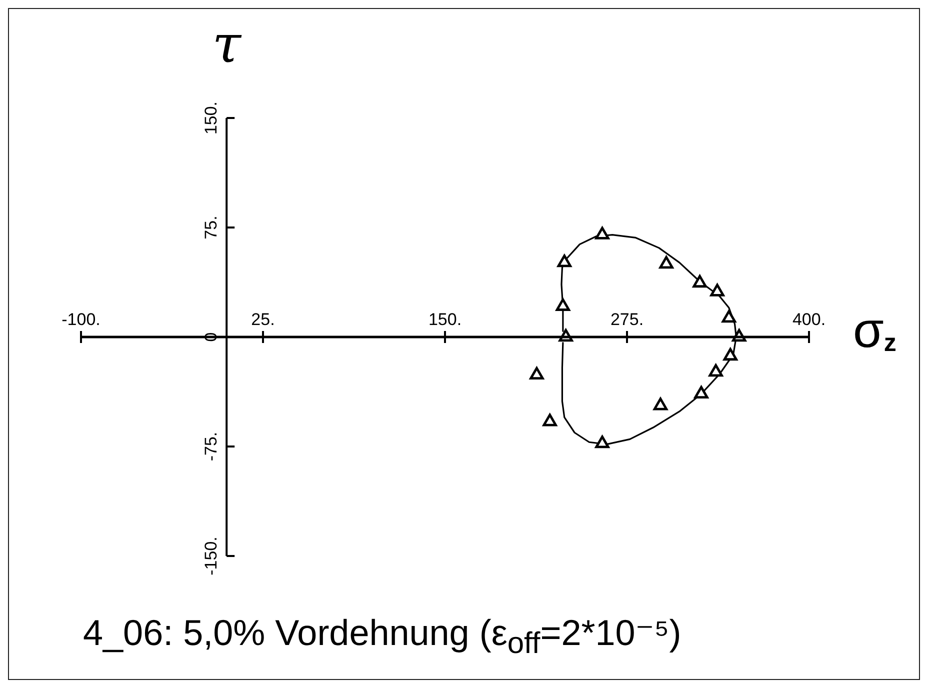 The image size is (928, 688). Describe the element at coordinates (627, 319) in the screenshot. I see `x-tick-label: 275.` at that location.